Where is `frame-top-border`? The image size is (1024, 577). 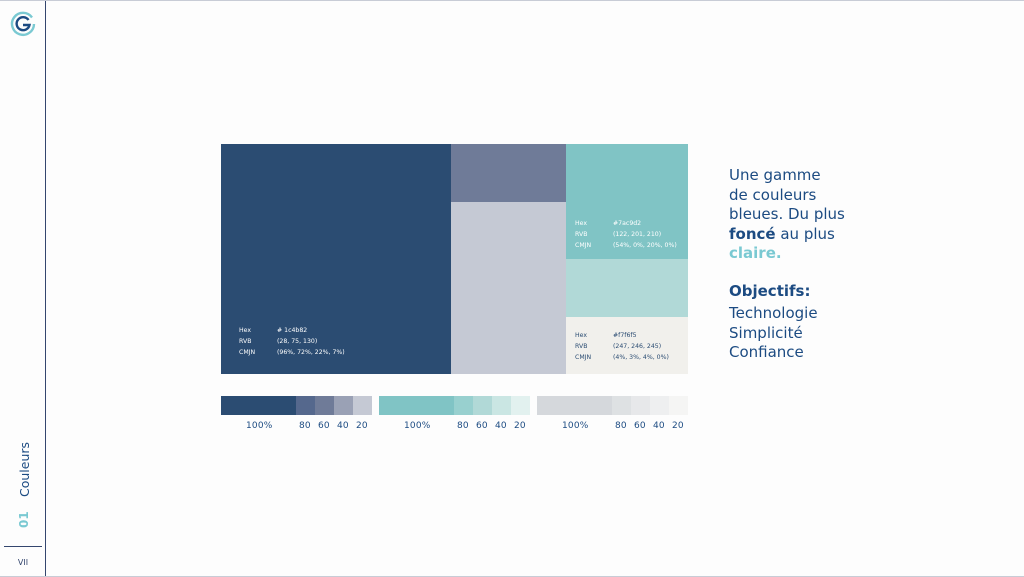
frame-top-border is located at coordinates (512, 0).